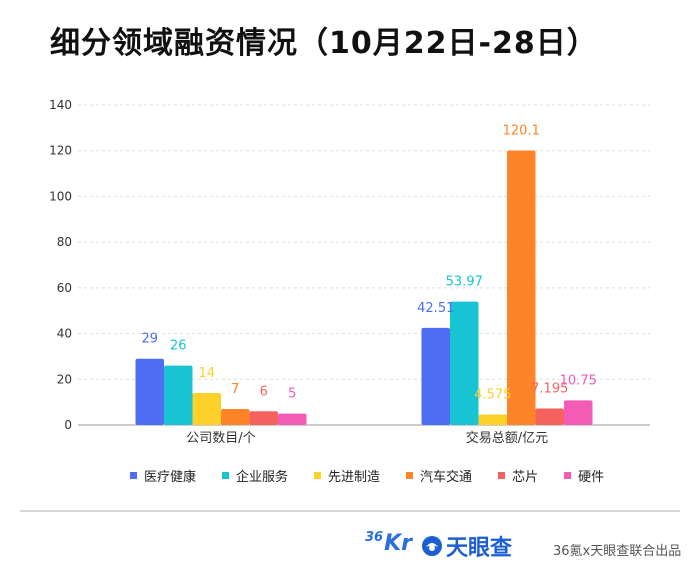 The height and width of the screenshot is (576, 700). Describe the element at coordinates (206, 373) in the screenshot. I see `data-label: 14` at that location.